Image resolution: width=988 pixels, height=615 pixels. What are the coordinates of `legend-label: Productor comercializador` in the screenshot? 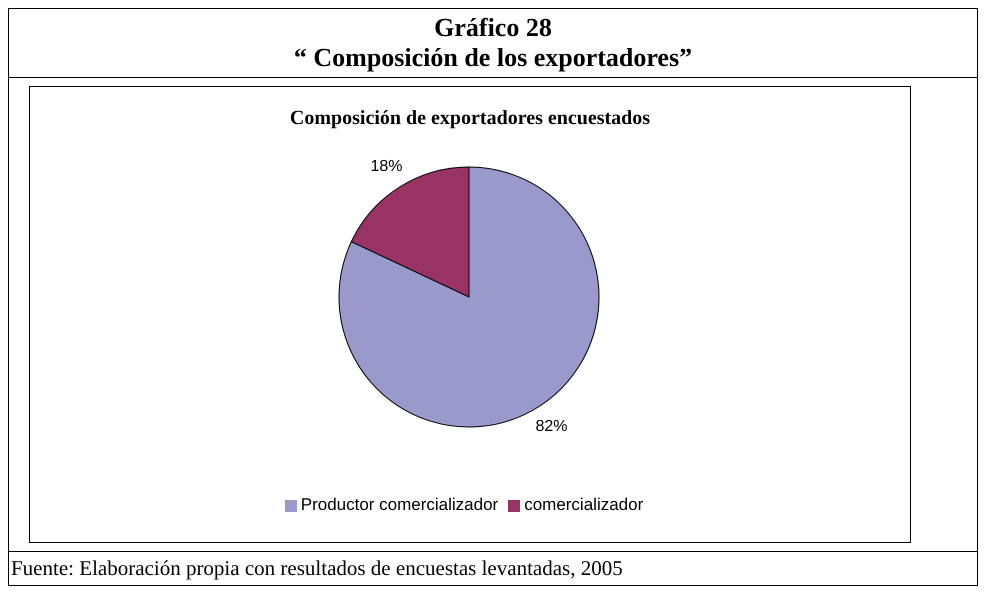 It's located at (399, 504).